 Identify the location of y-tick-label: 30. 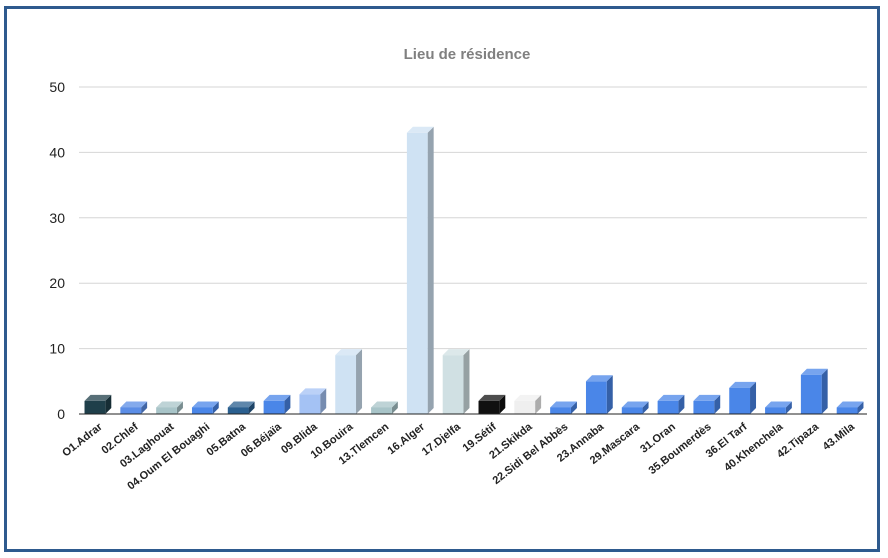
(57, 218).